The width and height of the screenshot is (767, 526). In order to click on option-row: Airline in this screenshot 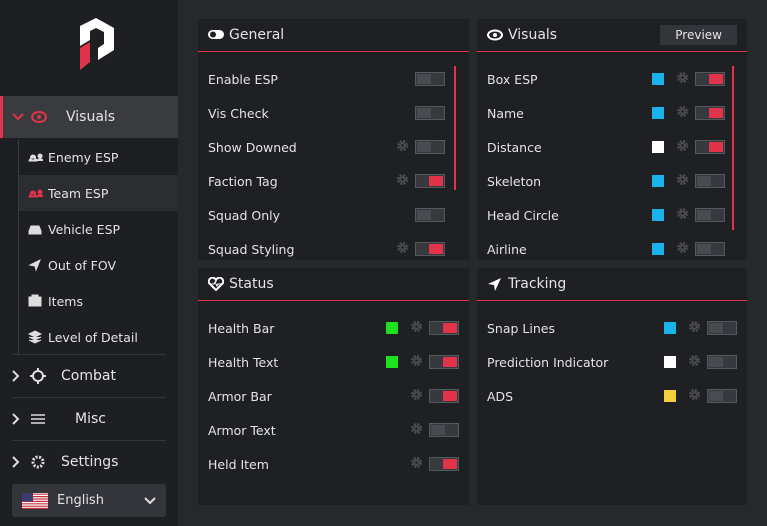, I will do `click(601, 246)`.